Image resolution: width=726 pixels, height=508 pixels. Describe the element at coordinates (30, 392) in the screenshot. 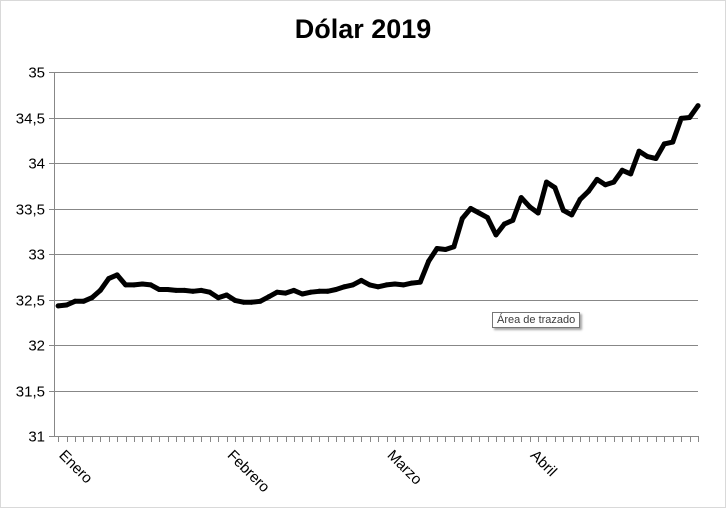

I see `y-tick-label: 31,5` at that location.